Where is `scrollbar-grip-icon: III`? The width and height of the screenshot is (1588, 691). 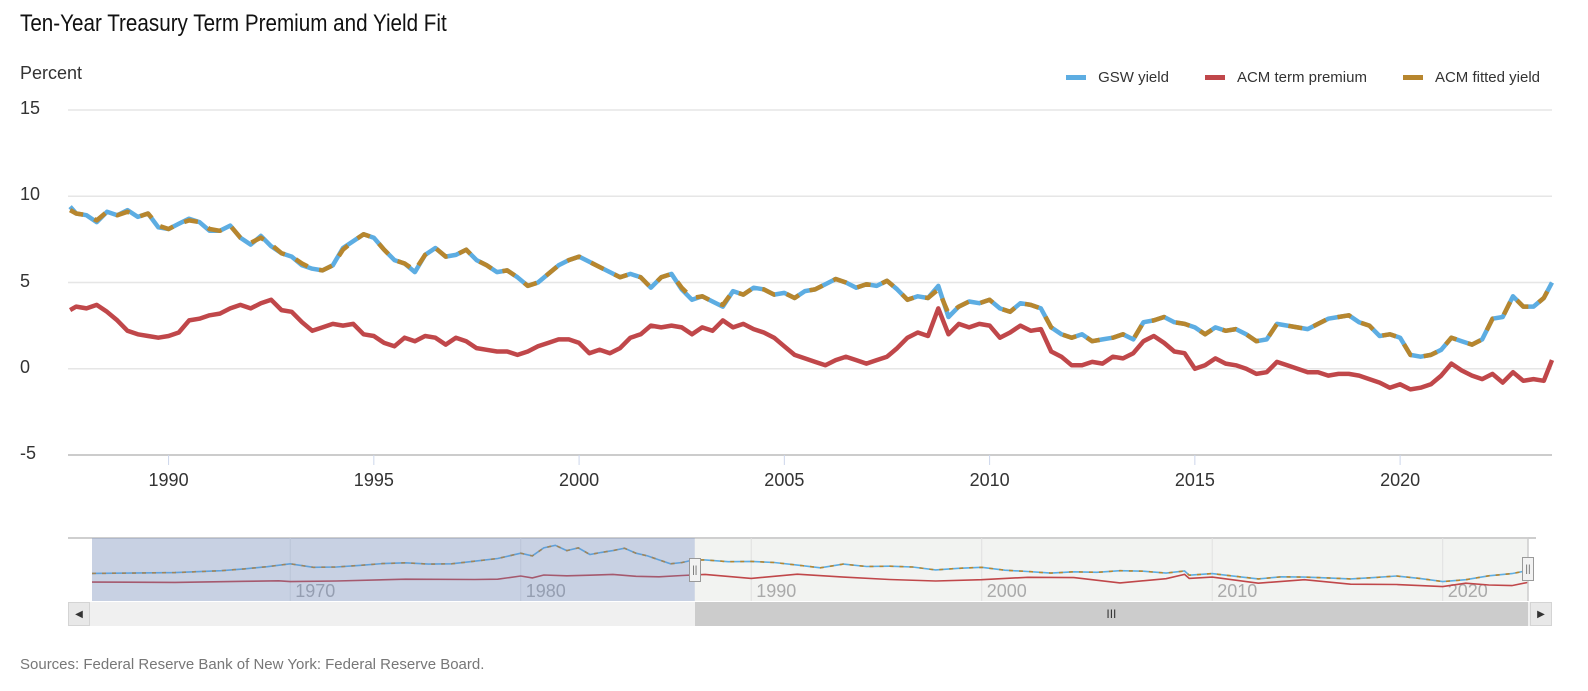 scrollbar-grip-icon: III is located at coordinates (1111, 614).